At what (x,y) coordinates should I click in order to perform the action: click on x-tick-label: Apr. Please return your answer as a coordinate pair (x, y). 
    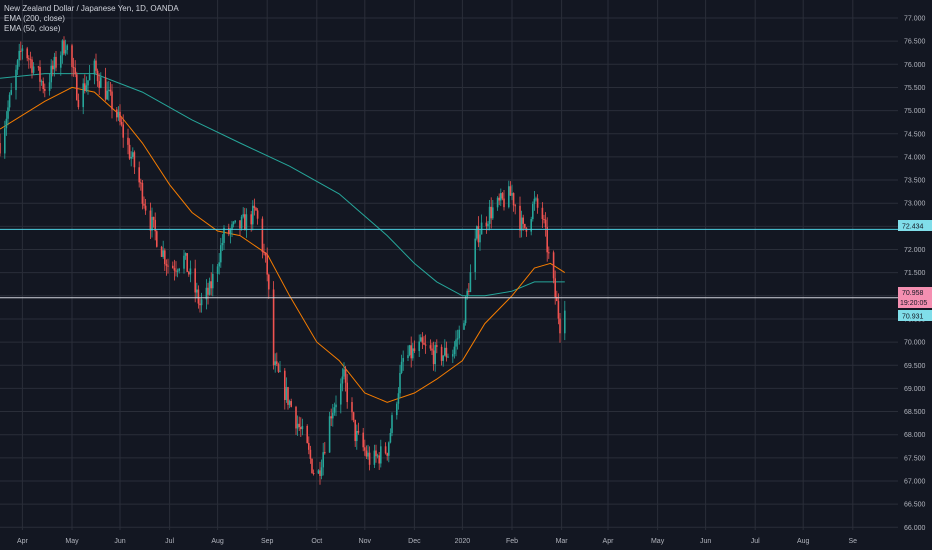
    Looking at the image, I should click on (609, 541).